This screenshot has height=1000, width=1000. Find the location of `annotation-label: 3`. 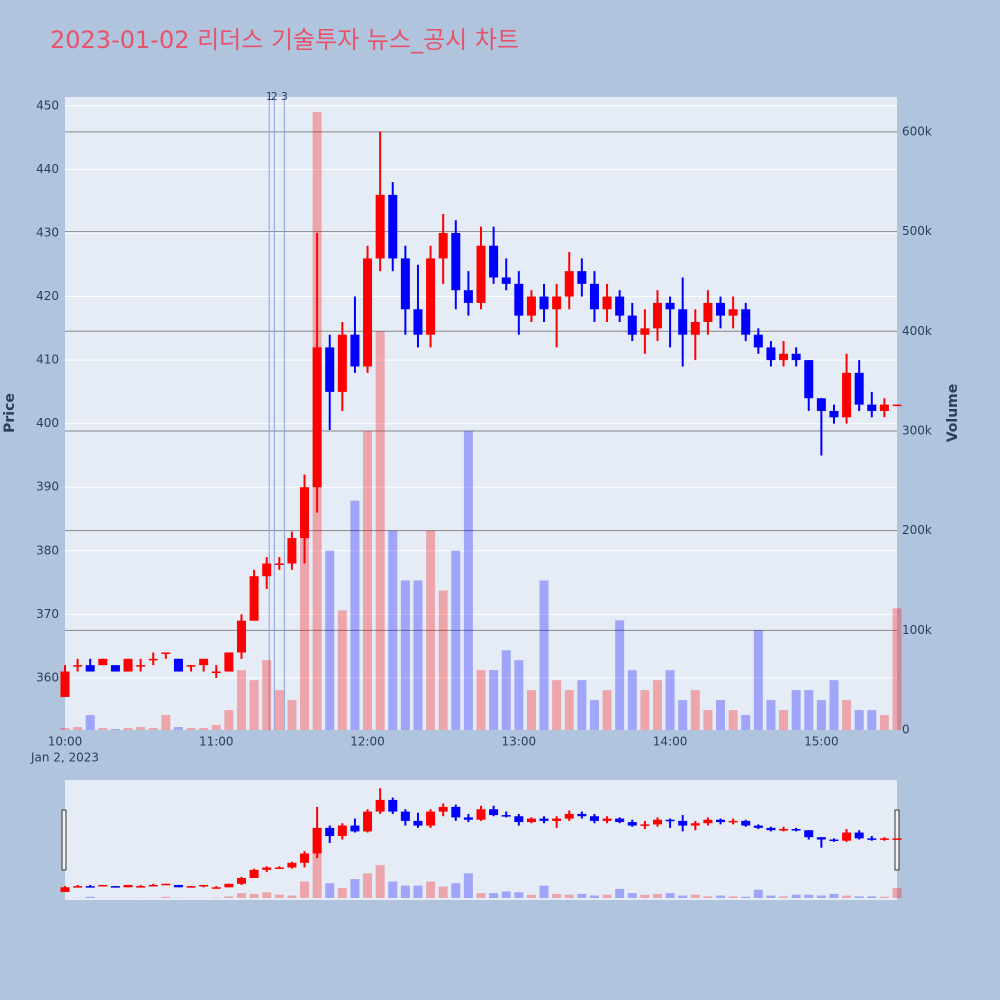

annotation-label: 3 is located at coordinates (284, 96).